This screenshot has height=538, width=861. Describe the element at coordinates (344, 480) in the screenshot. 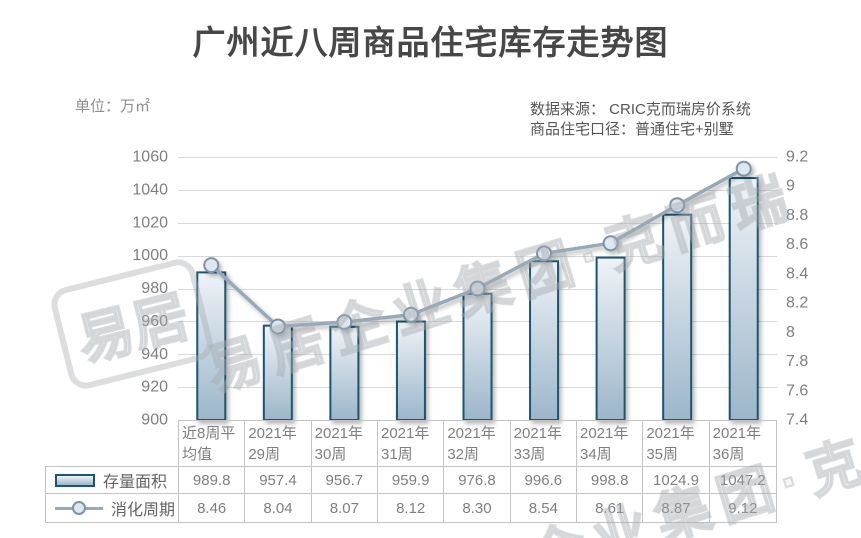

I see `table-value-cell: 956.7` at that location.